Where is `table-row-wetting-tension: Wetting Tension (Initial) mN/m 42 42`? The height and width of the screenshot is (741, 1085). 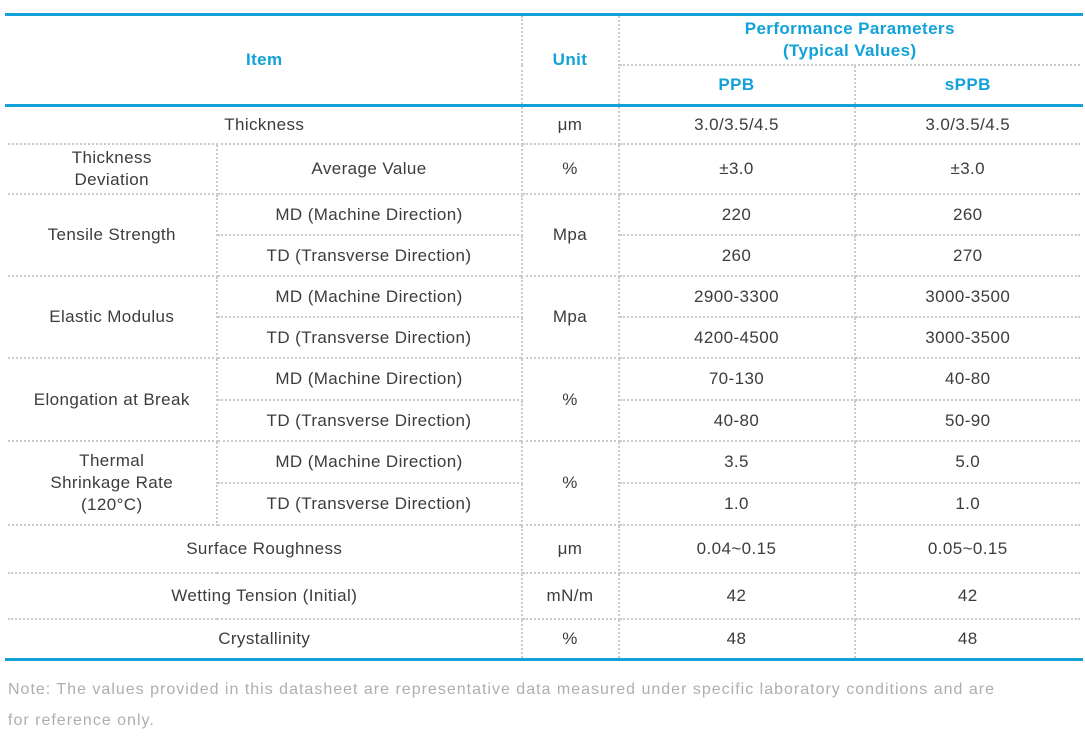
table-row-wetting-tension: Wetting Tension (Initial) mN/m 42 42 is located at coordinates (544, 596).